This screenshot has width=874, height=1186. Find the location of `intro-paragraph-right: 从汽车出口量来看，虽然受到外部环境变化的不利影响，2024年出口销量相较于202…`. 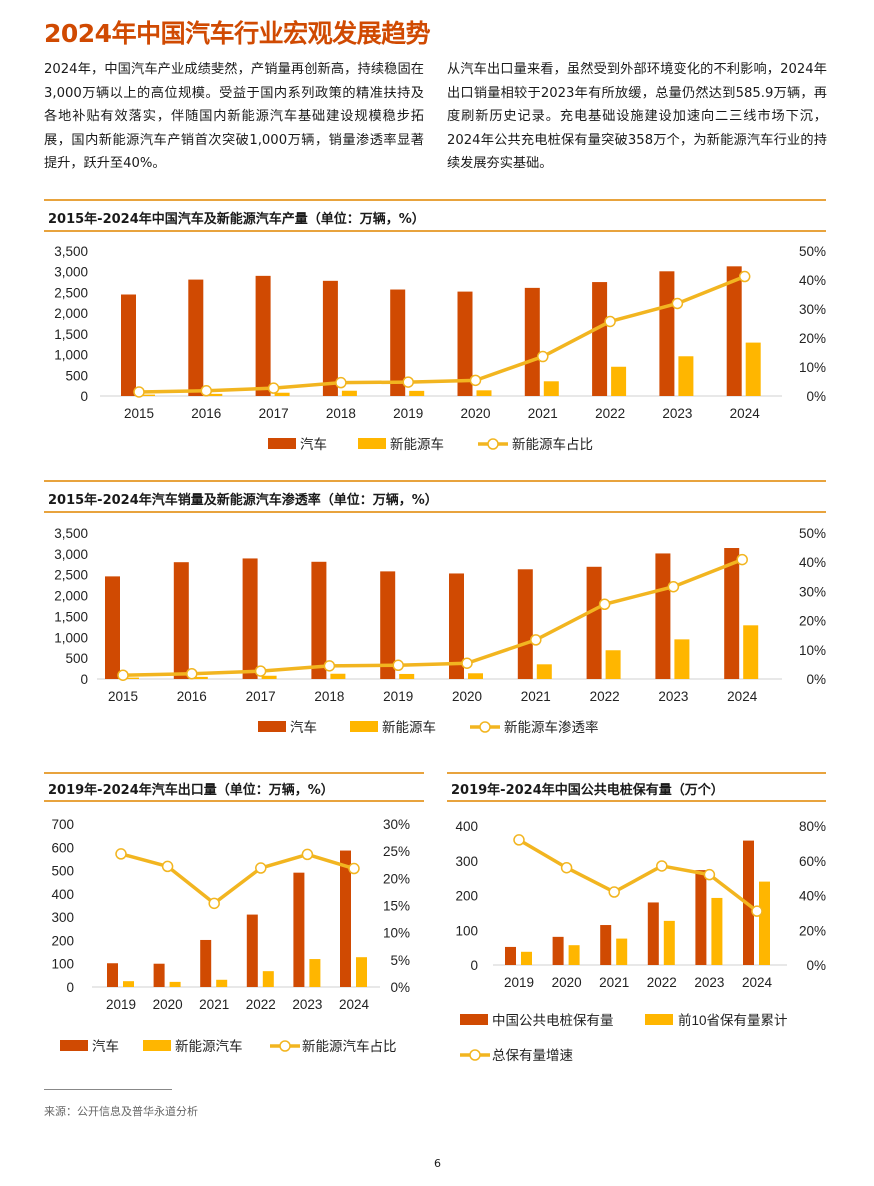

intro-paragraph-right: 从汽车出口量来看，虽然受到外部环境变化的不利影响，2024年出口销量相较于202… is located at coordinates (637, 116).